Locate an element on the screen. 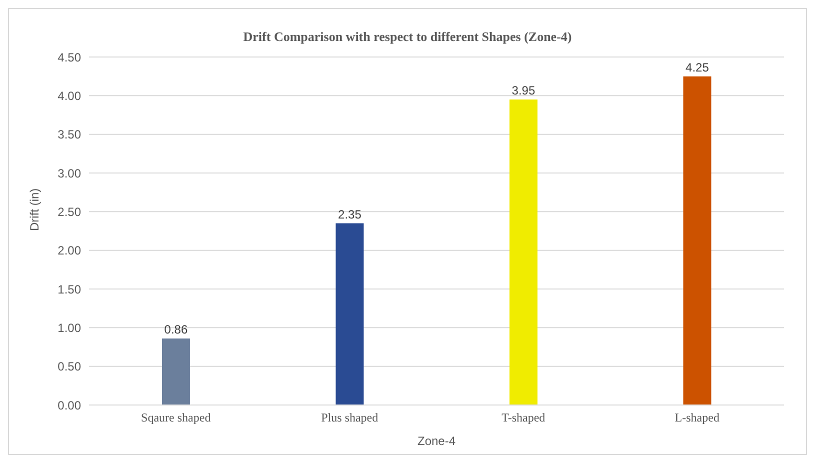  x-tick-label: Plus shaped is located at coordinates (349, 417).